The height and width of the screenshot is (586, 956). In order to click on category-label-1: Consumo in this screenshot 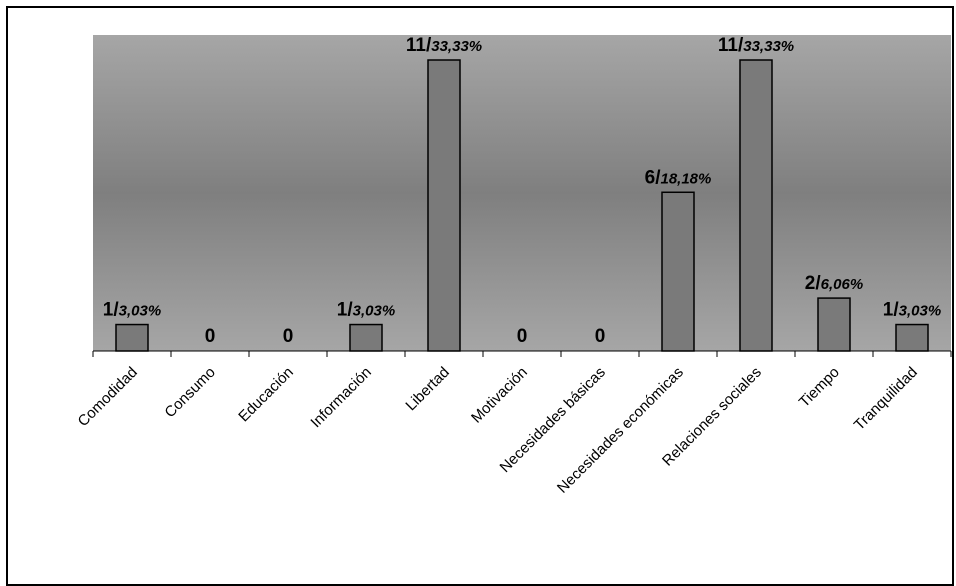, I will do `click(189, 392)`.